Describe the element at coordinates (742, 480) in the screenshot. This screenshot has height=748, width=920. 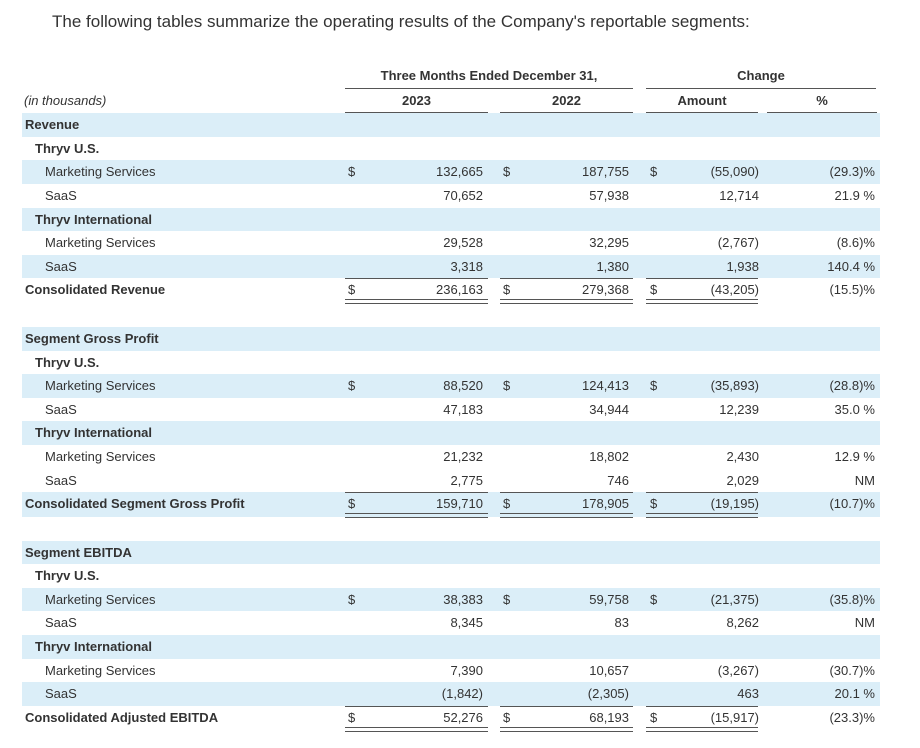
I see `change-amount: 2,029` at that location.